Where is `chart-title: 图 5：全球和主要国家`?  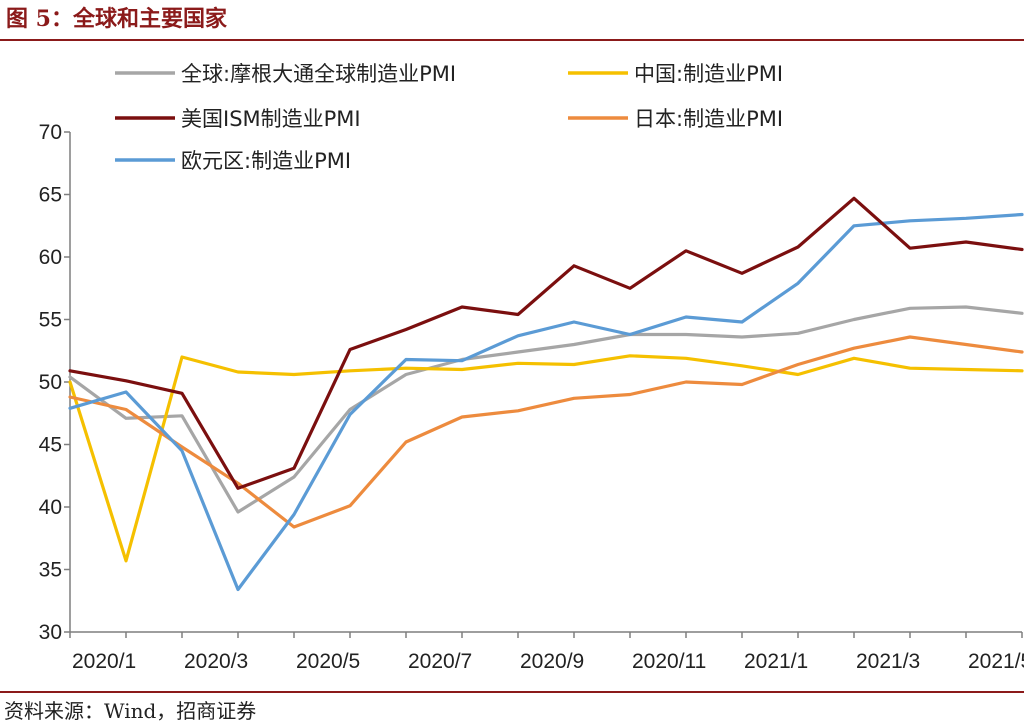
chart-title: 图 5：全球和主要国家 is located at coordinates (116, 19).